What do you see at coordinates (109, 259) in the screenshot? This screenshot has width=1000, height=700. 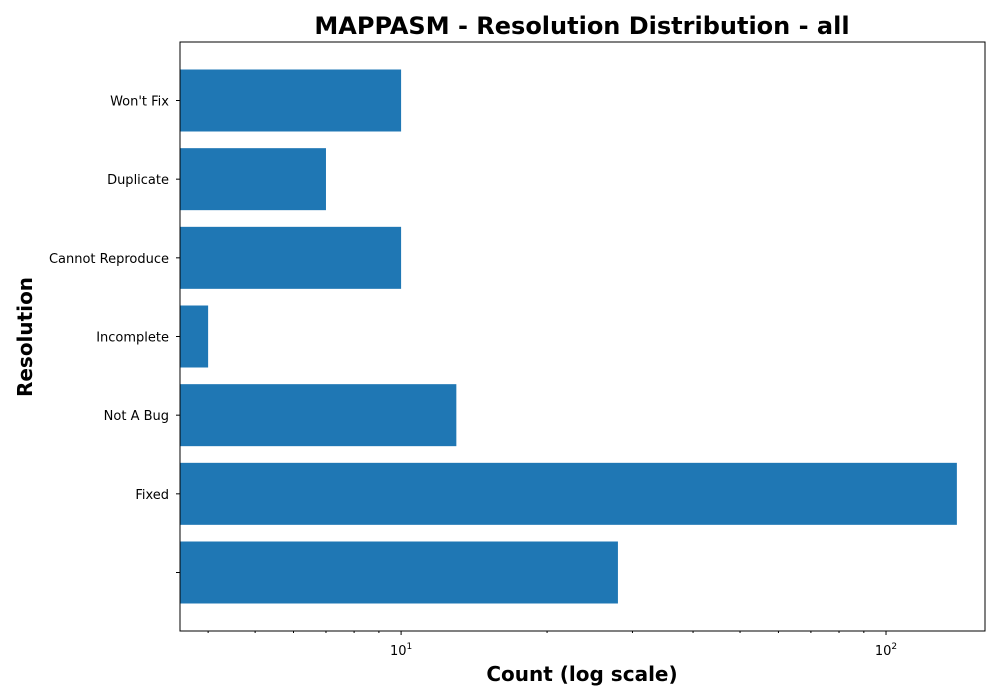 I see `y-tick-label-4: Cannot Reproduce` at bounding box center [109, 259].